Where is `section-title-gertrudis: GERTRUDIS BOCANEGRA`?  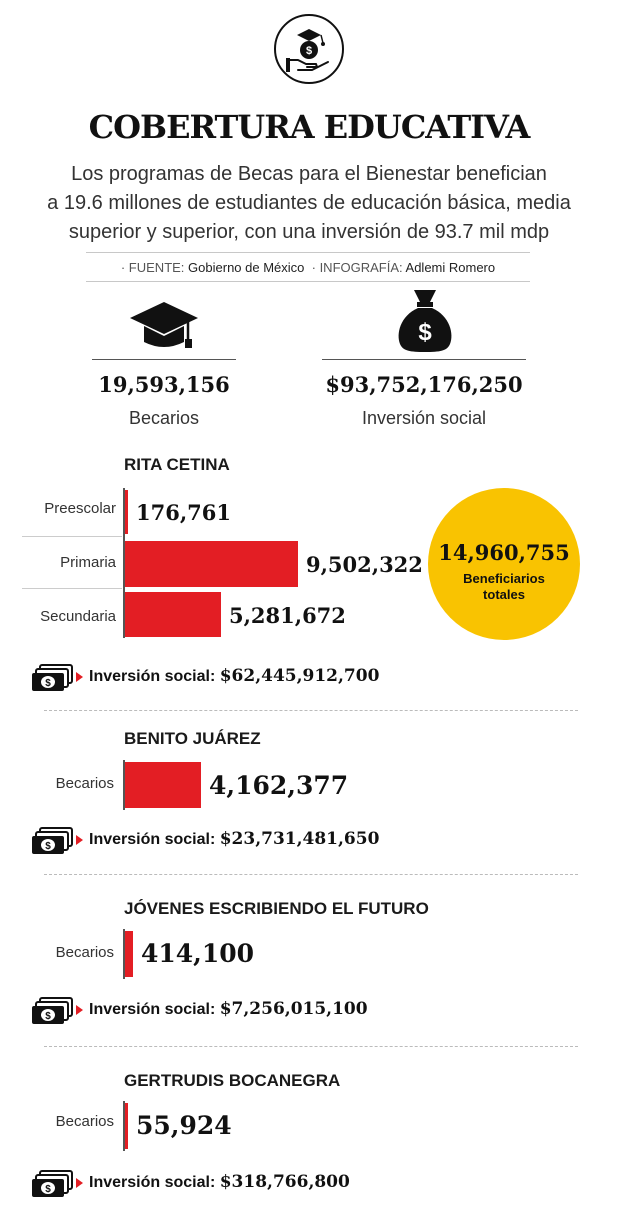
section-title-gertrudis: GERTRUDIS BOCANEGRA is located at coordinates (232, 1080).